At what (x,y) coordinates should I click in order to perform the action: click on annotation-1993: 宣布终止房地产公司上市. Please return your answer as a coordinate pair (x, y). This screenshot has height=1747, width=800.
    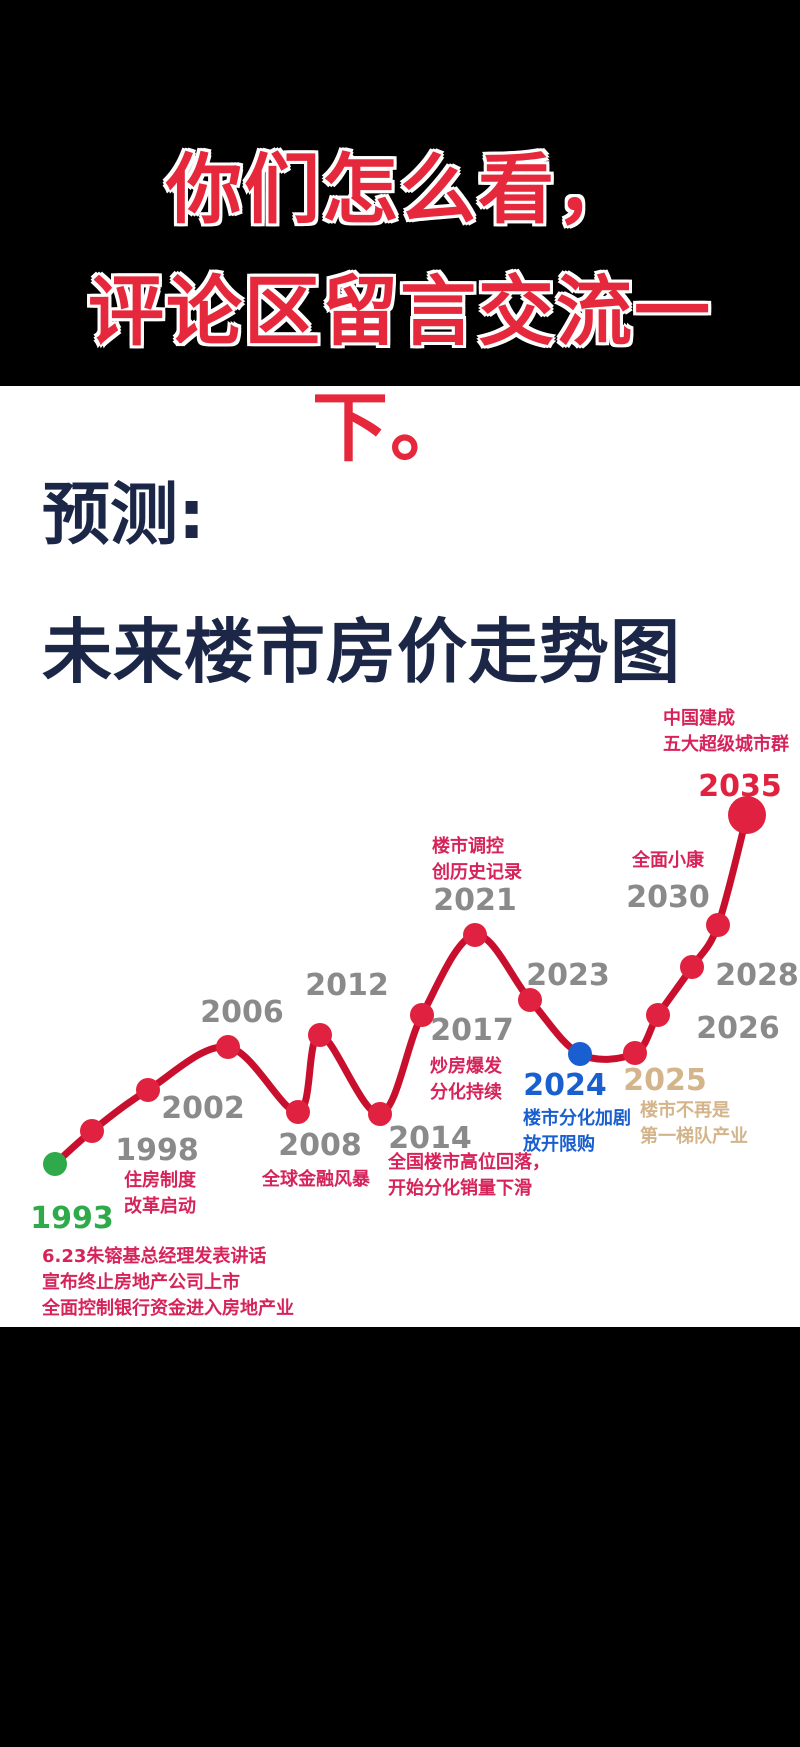
    Looking at the image, I should click on (141, 1282).